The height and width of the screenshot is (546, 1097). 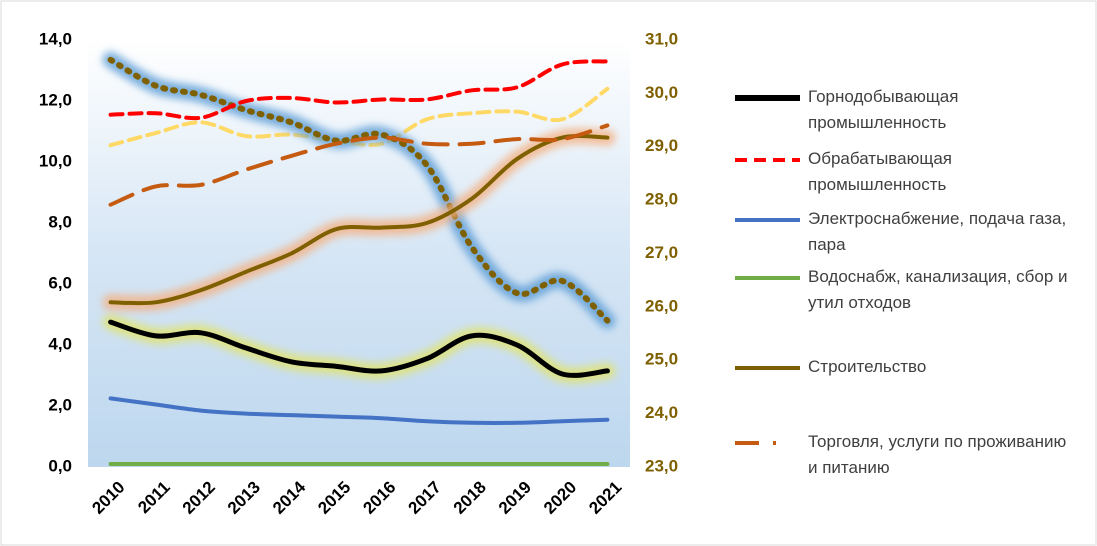 I want to click on y-tick-label: 10,0, so click(x=55, y=160).